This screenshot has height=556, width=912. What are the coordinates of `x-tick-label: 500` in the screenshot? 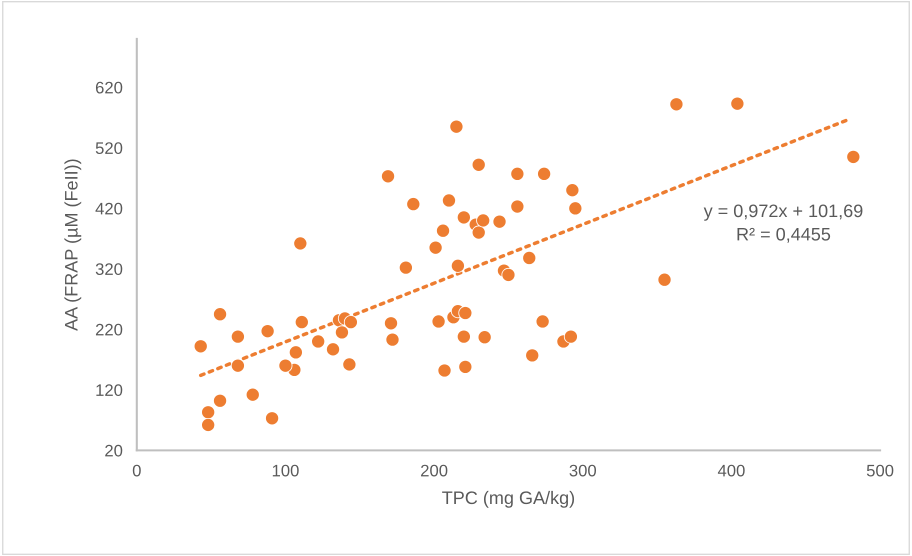 It's located at (880, 470).